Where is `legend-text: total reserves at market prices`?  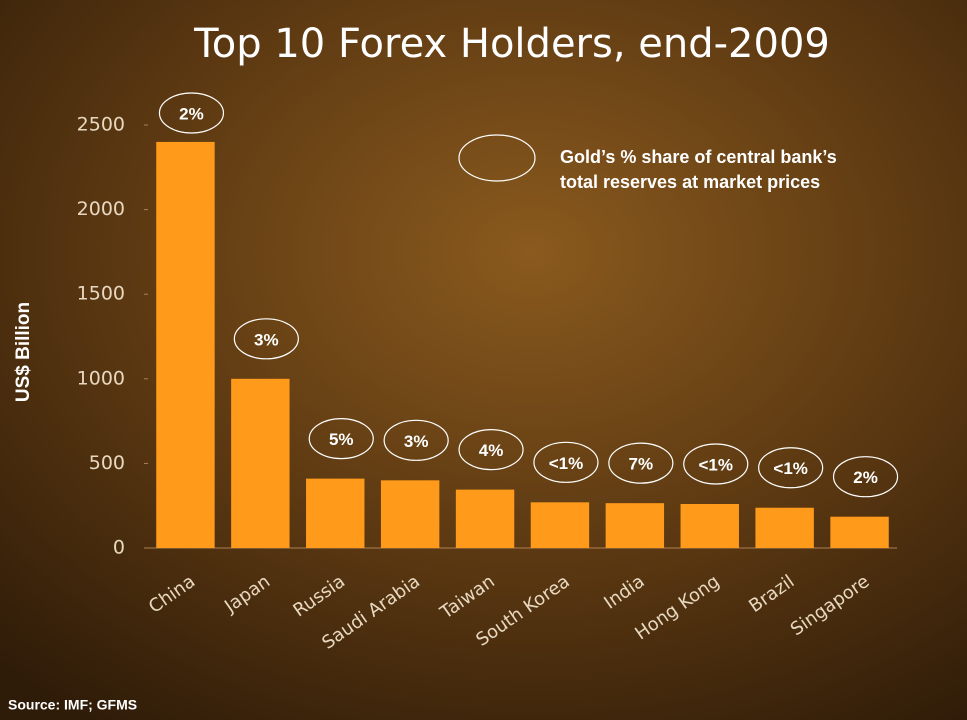
legend-text: total reserves at market prices is located at coordinates (690, 182).